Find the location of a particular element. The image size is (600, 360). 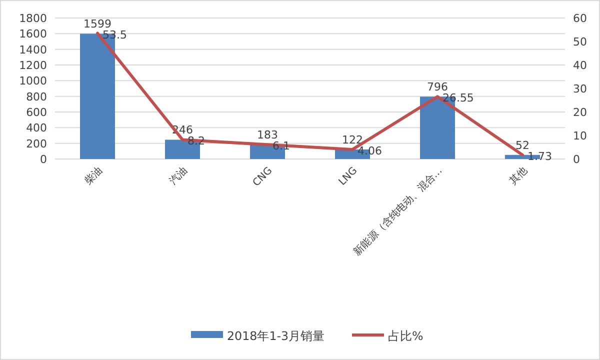

y-tick-label: 200 is located at coordinates (37, 143).